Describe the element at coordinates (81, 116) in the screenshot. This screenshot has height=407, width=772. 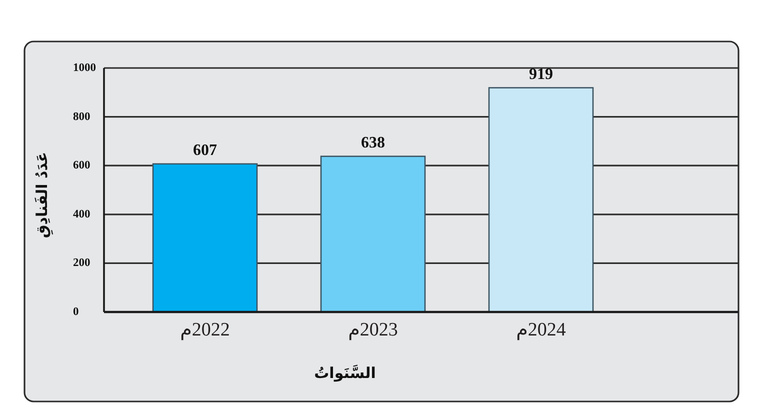
I see `y-tick-label: 800` at that location.